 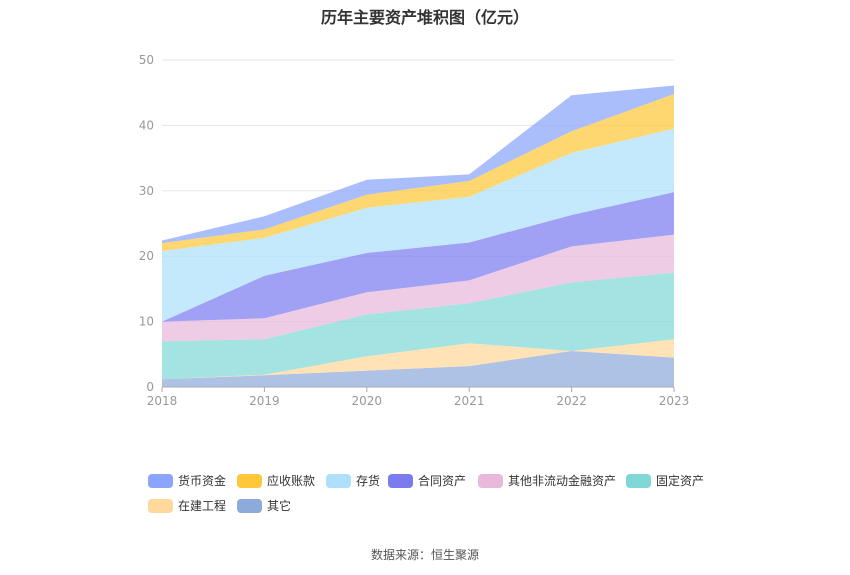 What do you see at coordinates (680, 481) in the screenshot?
I see `legend-label: 固定资产` at bounding box center [680, 481].